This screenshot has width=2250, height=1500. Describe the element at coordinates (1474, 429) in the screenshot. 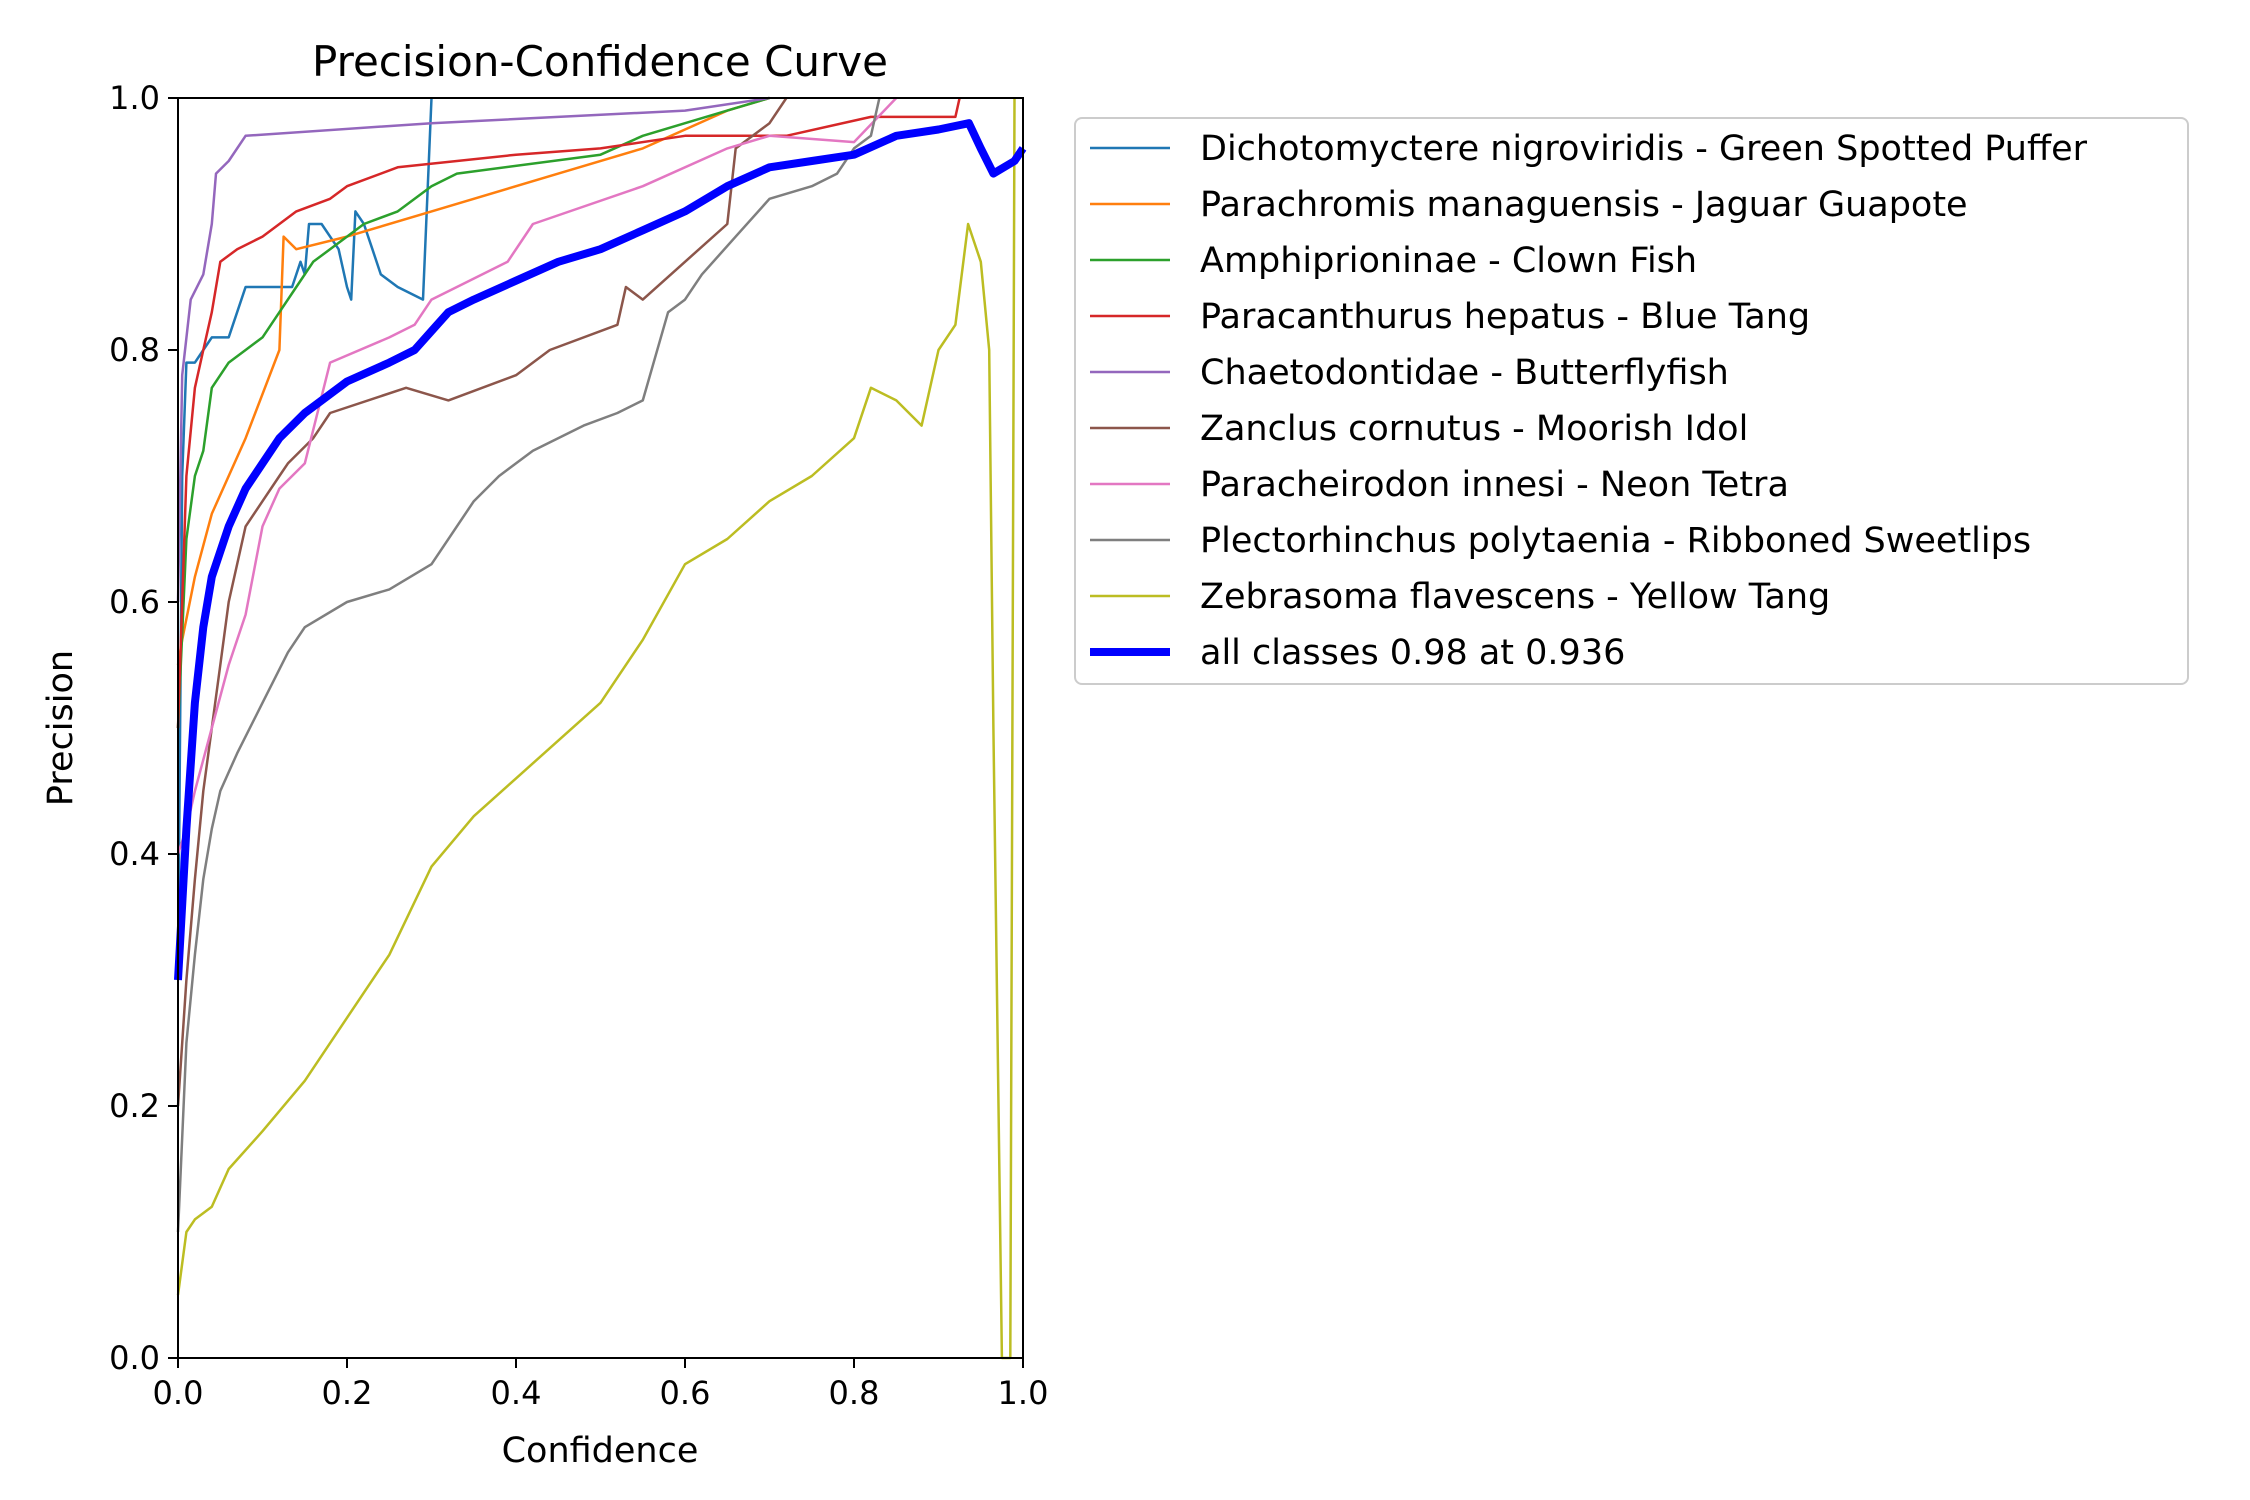

I see `legend-label: Zanclus cornutus - Moorish Idol` at that location.